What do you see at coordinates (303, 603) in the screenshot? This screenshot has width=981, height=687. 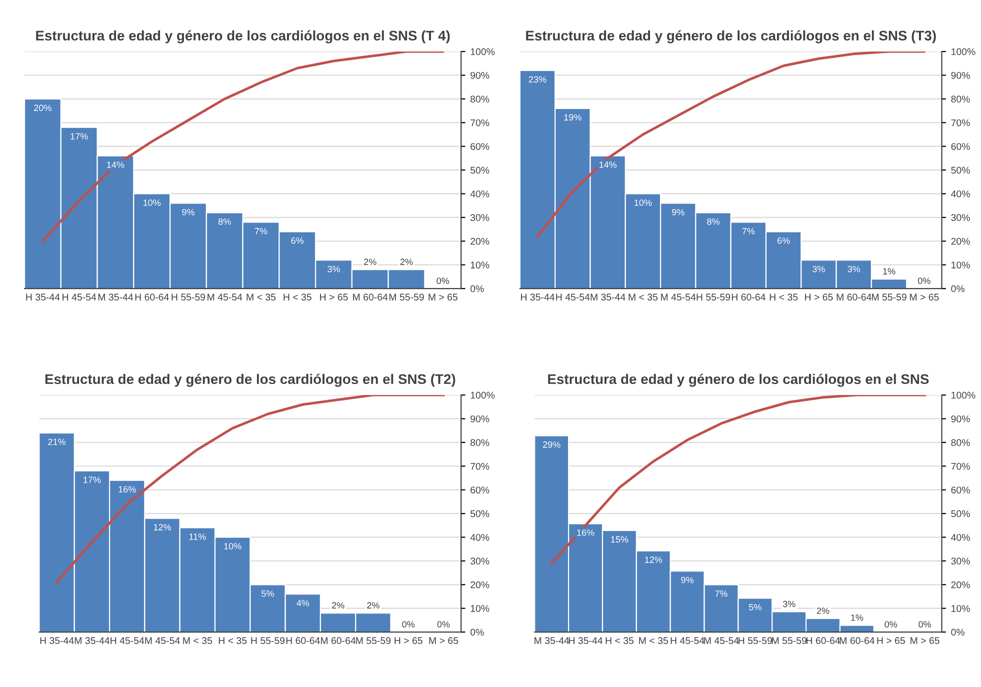 I see `data-label: 4%` at bounding box center [303, 603].